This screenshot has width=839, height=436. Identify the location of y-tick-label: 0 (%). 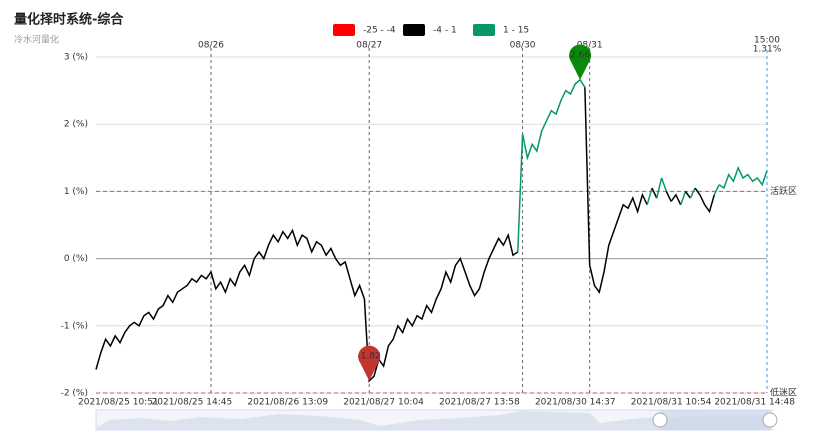
(76, 259).